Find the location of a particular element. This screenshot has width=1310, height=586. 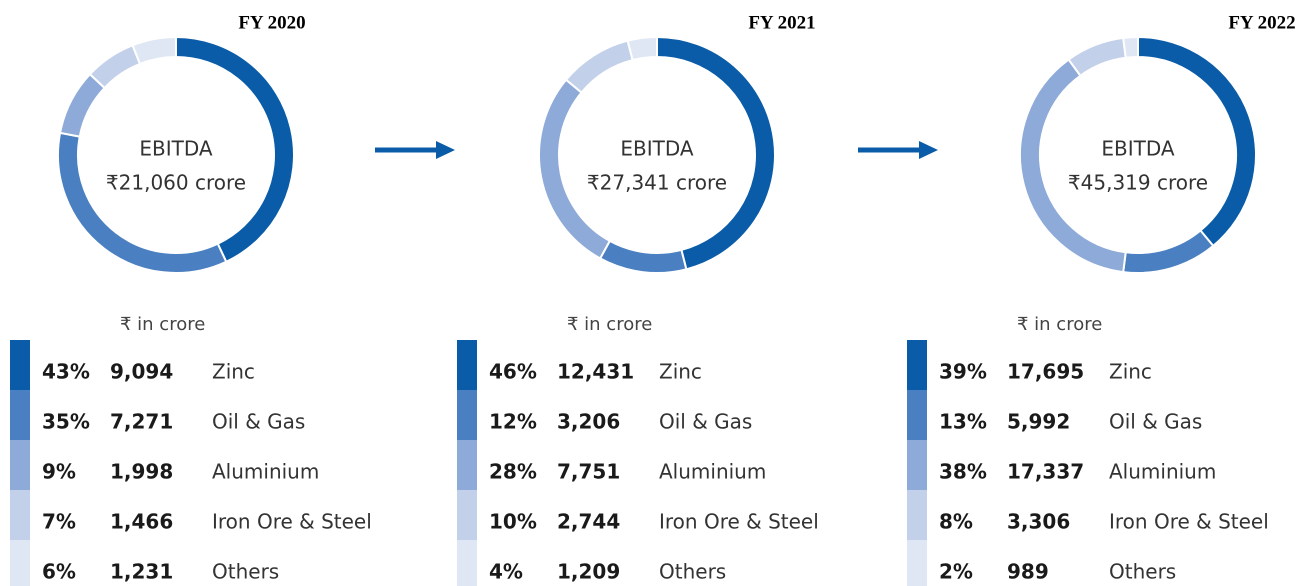

amount: 3,306 is located at coordinates (1038, 522).